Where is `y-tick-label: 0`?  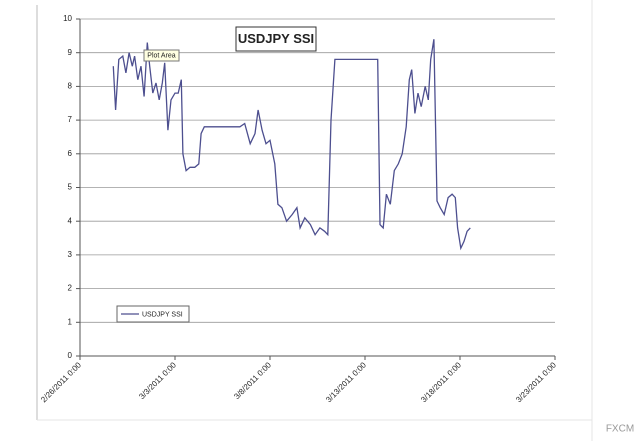 y-tick-label: 0 is located at coordinates (70, 355).